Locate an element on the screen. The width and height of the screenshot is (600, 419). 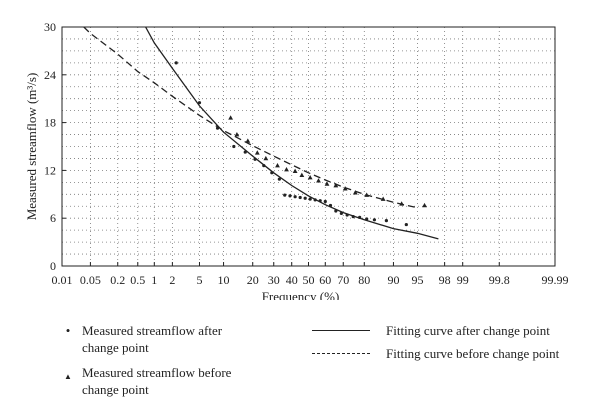
x-tick-label: 95 is located at coordinates (418, 280).